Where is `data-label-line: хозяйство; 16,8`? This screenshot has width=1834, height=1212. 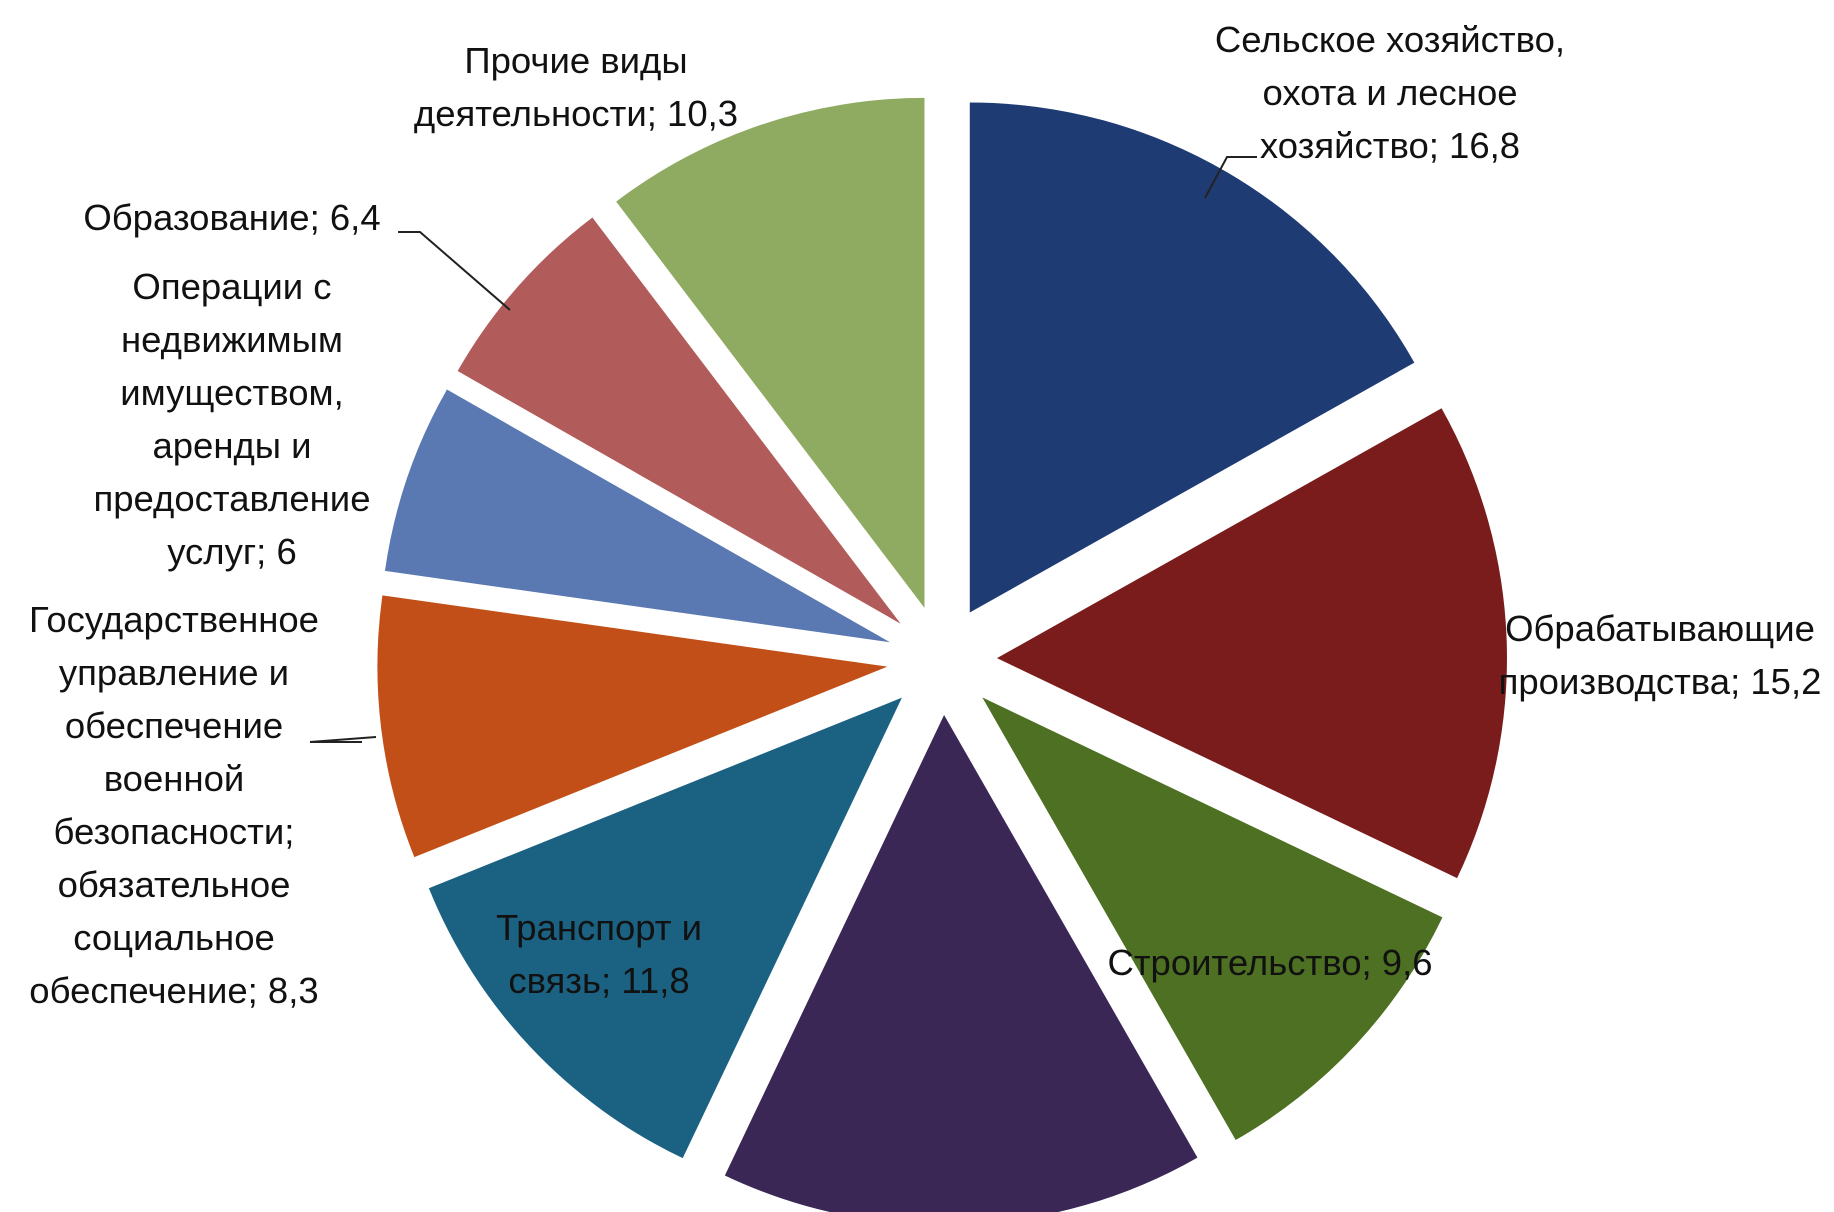
data-label-line: хозяйство; 16,8 is located at coordinates (1390, 145).